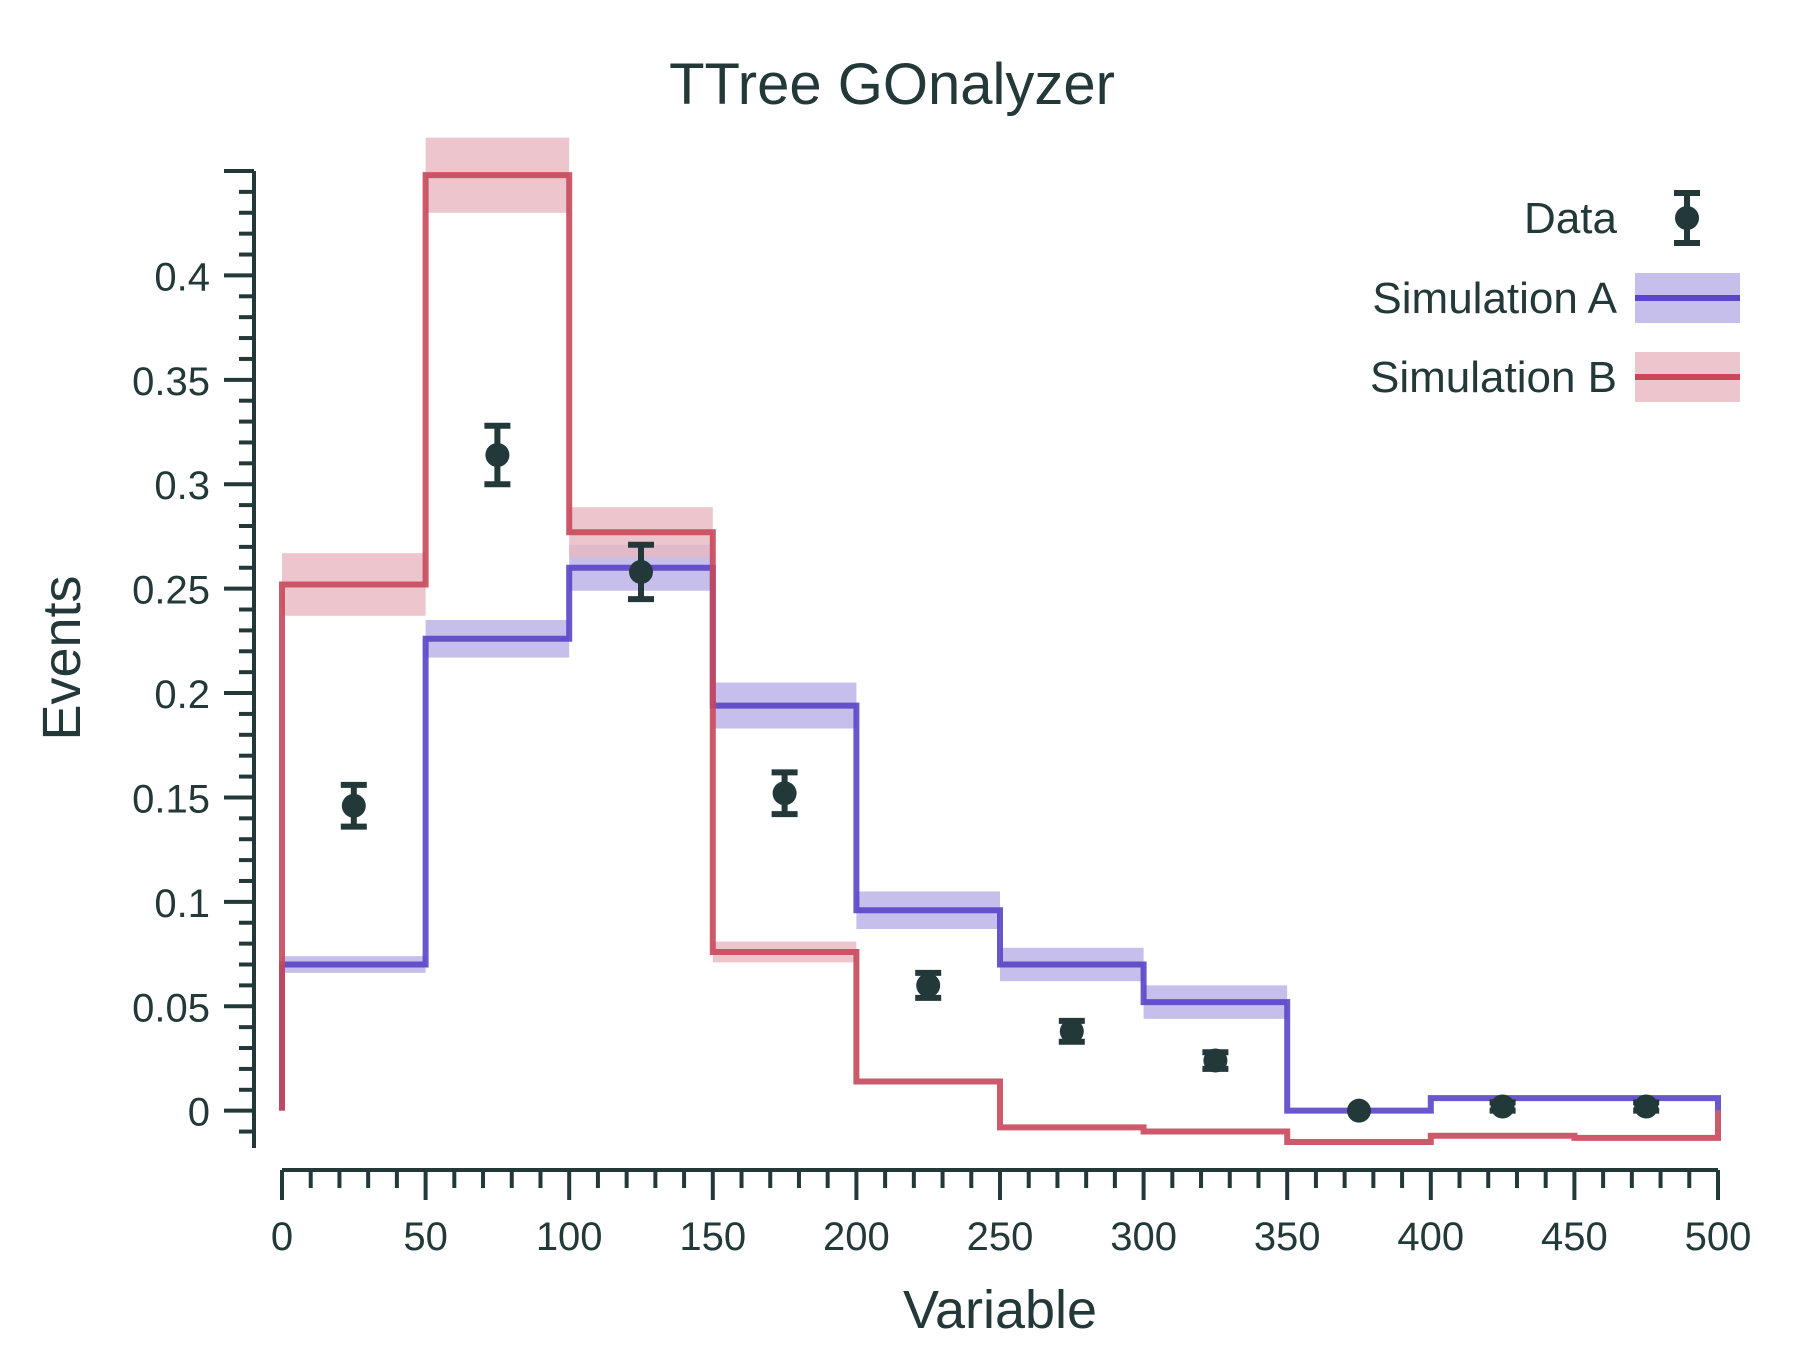 The width and height of the screenshot is (1800, 1350). What do you see at coordinates (712, 1237) in the screenshot?
I see `x-tick-label: 150` at bounding box center [712, 1237].